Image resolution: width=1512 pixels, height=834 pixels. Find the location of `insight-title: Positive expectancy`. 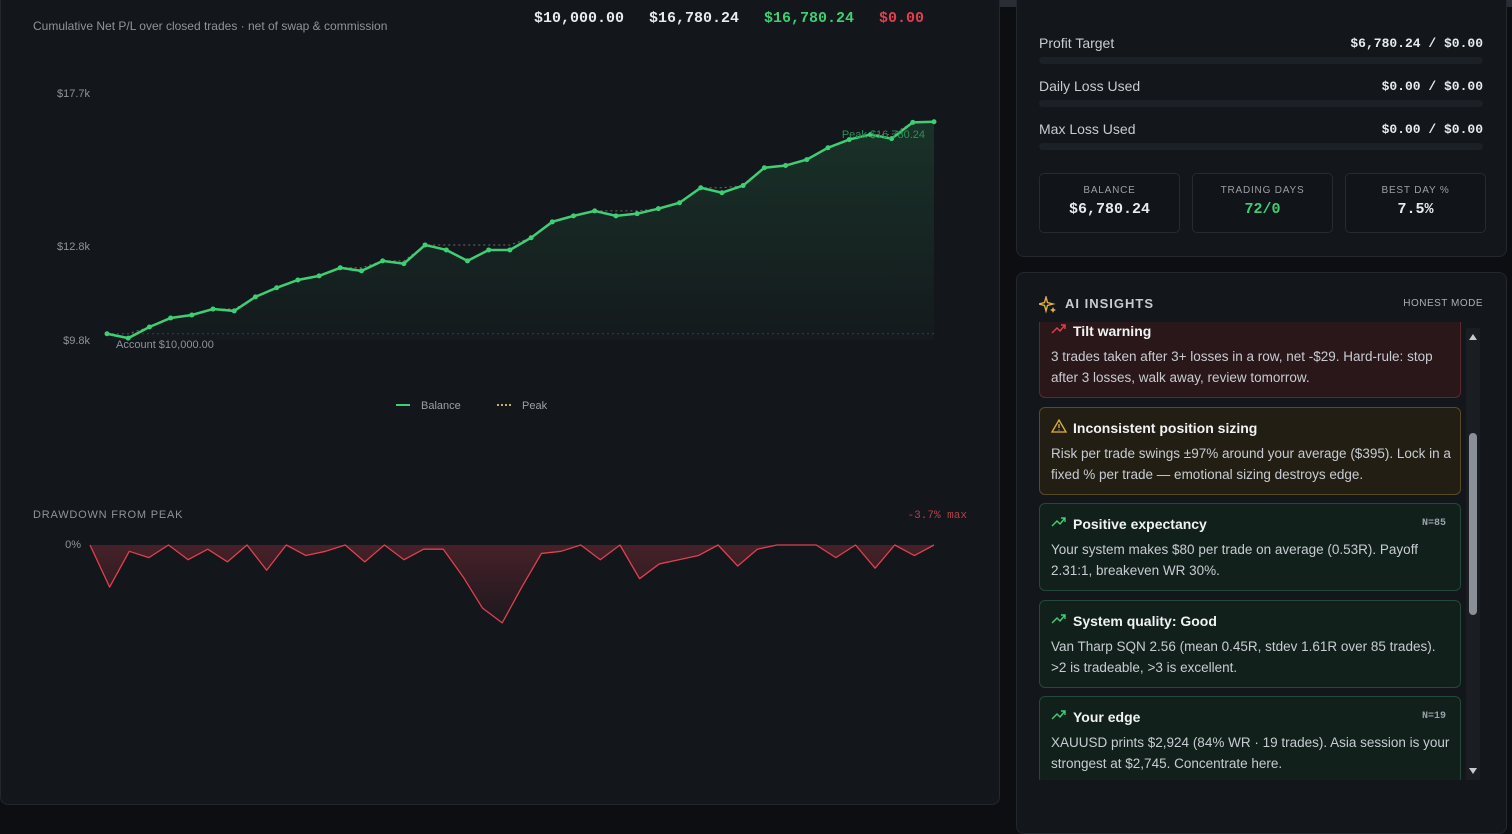

insight-title: Positive expectancy is located at coordinates (1140, 524).